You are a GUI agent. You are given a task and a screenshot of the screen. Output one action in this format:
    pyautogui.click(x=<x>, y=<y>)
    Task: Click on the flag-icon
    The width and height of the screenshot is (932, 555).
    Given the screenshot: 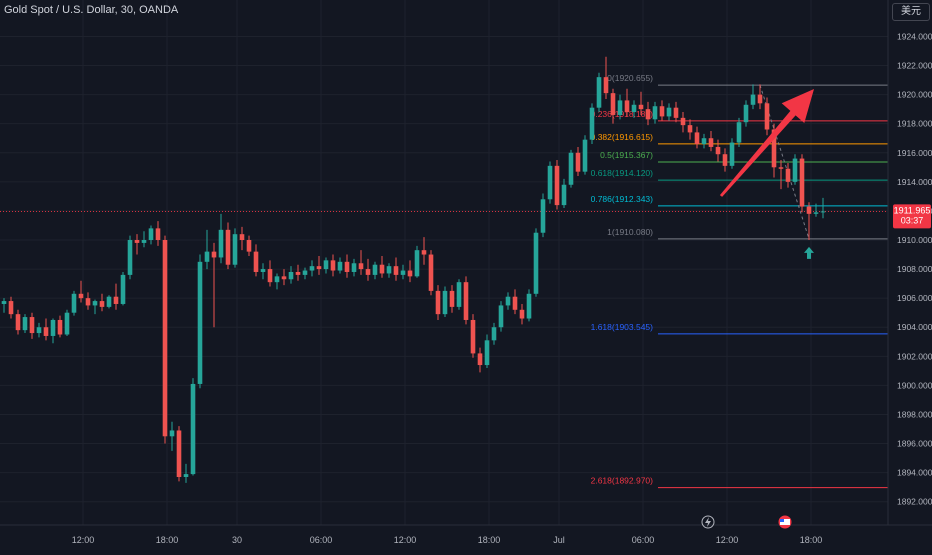 What is the action you would take?
    pyautogui.click(x=785, y=522)
    